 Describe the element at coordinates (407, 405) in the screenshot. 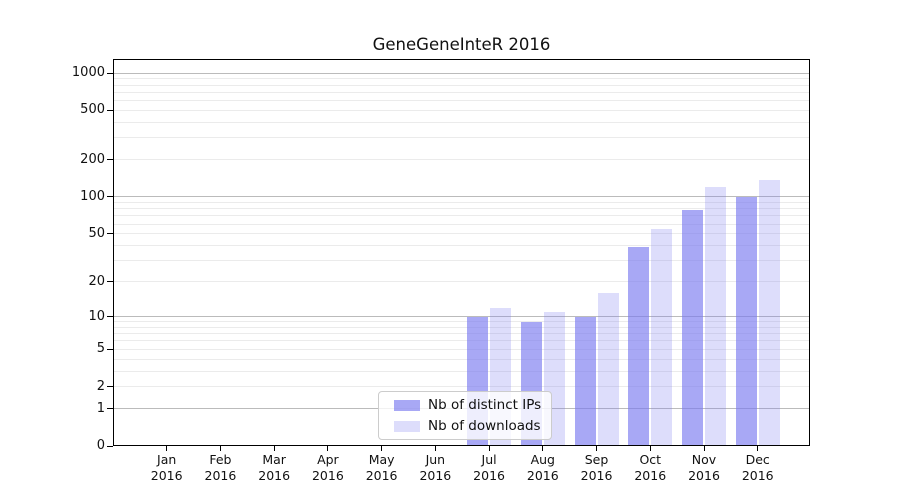

I see `legend-swatch-distinct-ips` at that location.